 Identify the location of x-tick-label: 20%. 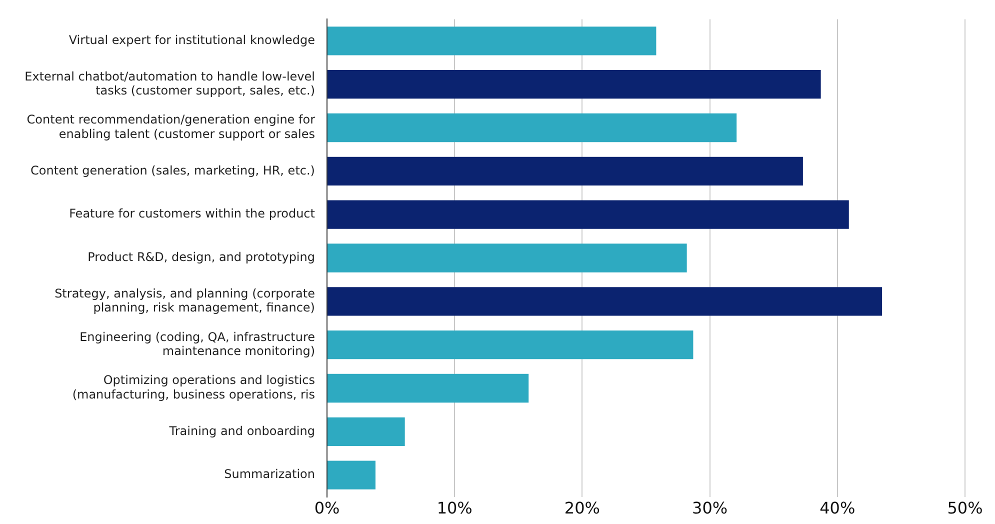
(582, 508).